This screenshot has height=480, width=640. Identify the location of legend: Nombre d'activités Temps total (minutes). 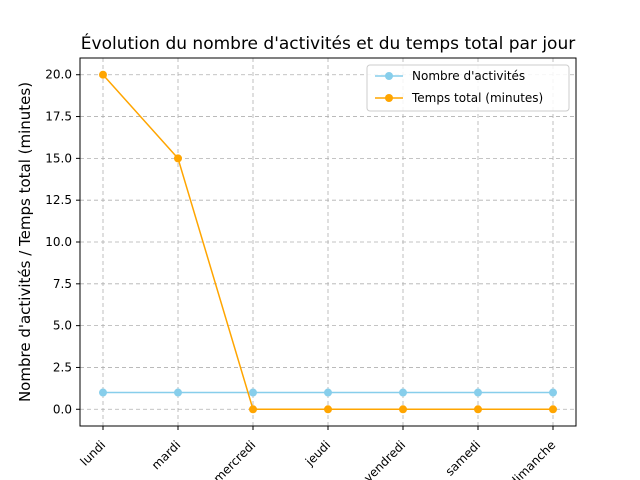
(468, 88).